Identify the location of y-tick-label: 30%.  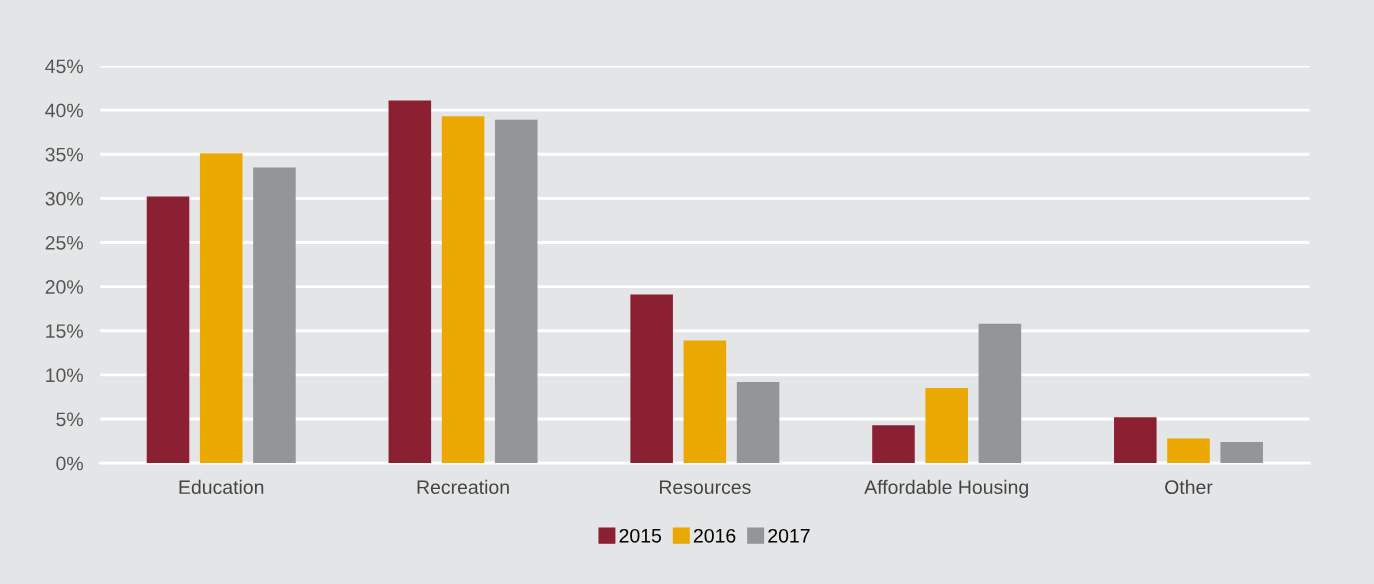
(64, 198).